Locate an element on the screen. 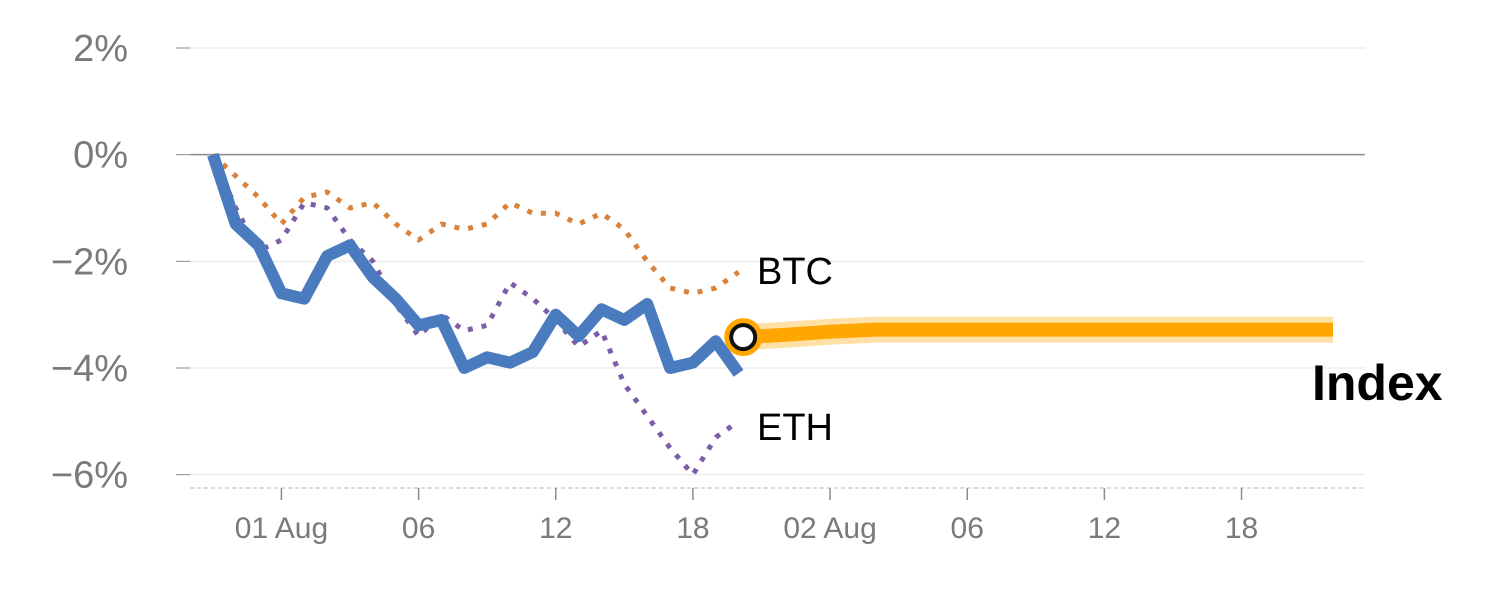 This screenshot has width=1500, height=600. y-tick-label: −2% is located at coordinates (89, 262).